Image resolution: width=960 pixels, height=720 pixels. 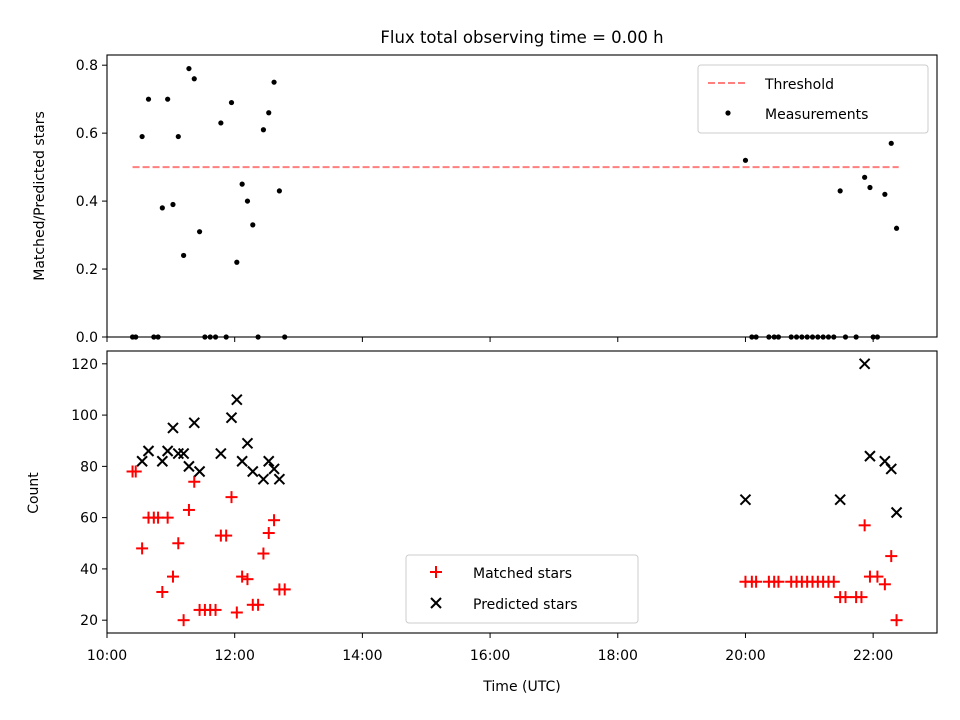 What do you see at coordinates (40, 196) in the screenshot?
I see `top-panel-ylabel: Matched/Predicted stars` at bounding box center [40, 196].